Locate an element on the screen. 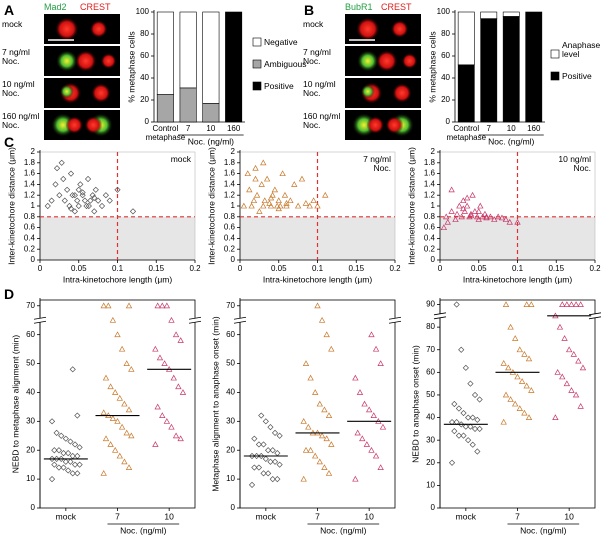  y-tick-label: 50 is located at coordinates (430, 394).